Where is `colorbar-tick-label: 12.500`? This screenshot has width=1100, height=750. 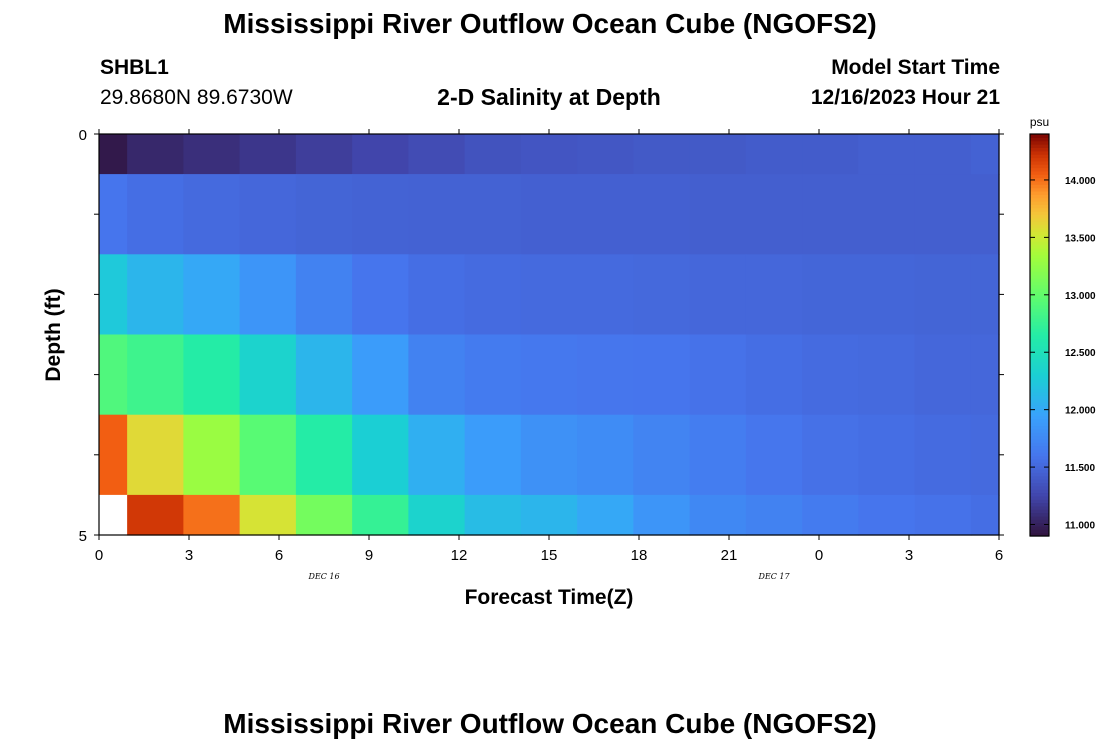 colorbar-tick-label: 12.500 is located at coordinates (1080, 353).